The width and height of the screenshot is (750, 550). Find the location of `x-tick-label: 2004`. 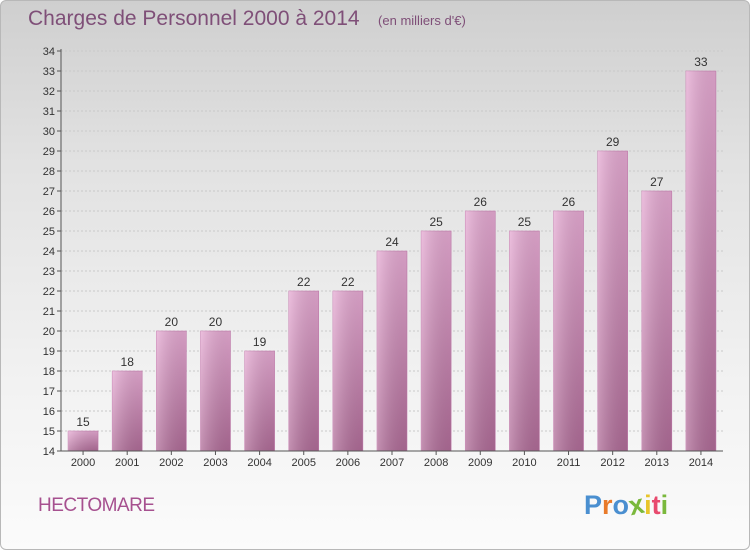

x-tick-label: 2004 is located at coordinates (259, 463).